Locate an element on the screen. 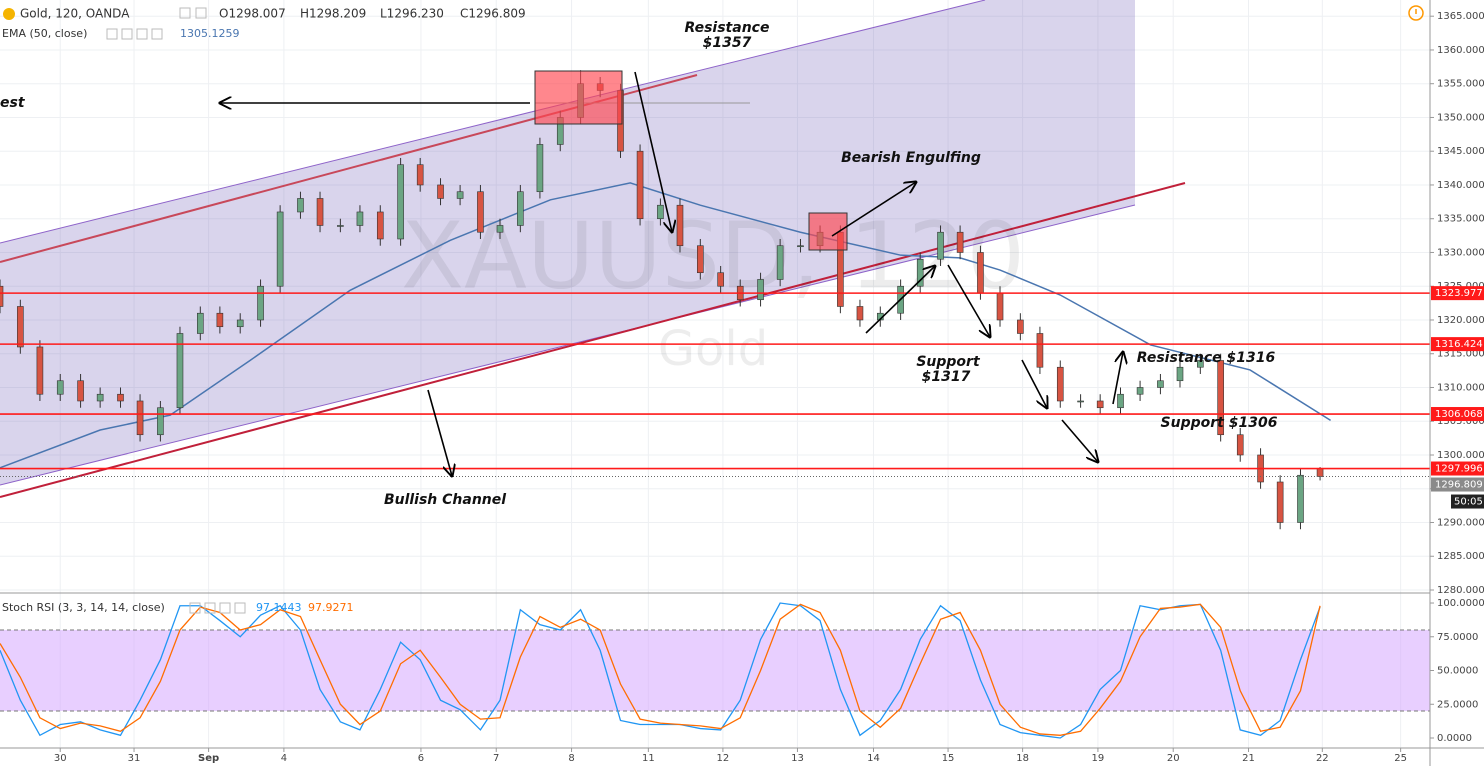 This screenshot has height=766, width=1484. y-tick-label: 1285.000 is located at coordinates (1460, 556).